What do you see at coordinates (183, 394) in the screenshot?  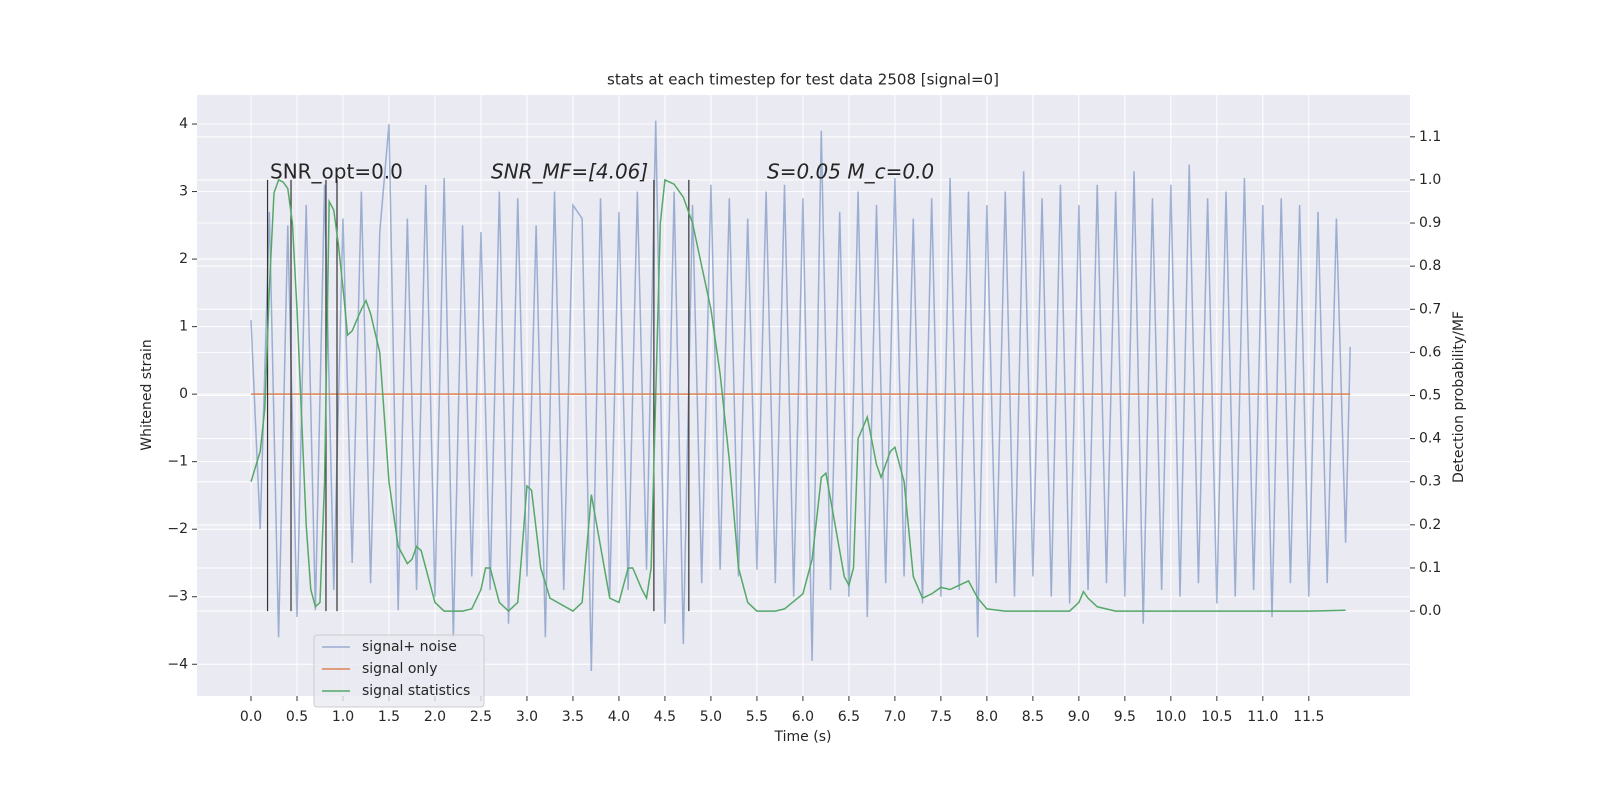 I see `y-tick-label: 0` at bounding box center [183, 394].